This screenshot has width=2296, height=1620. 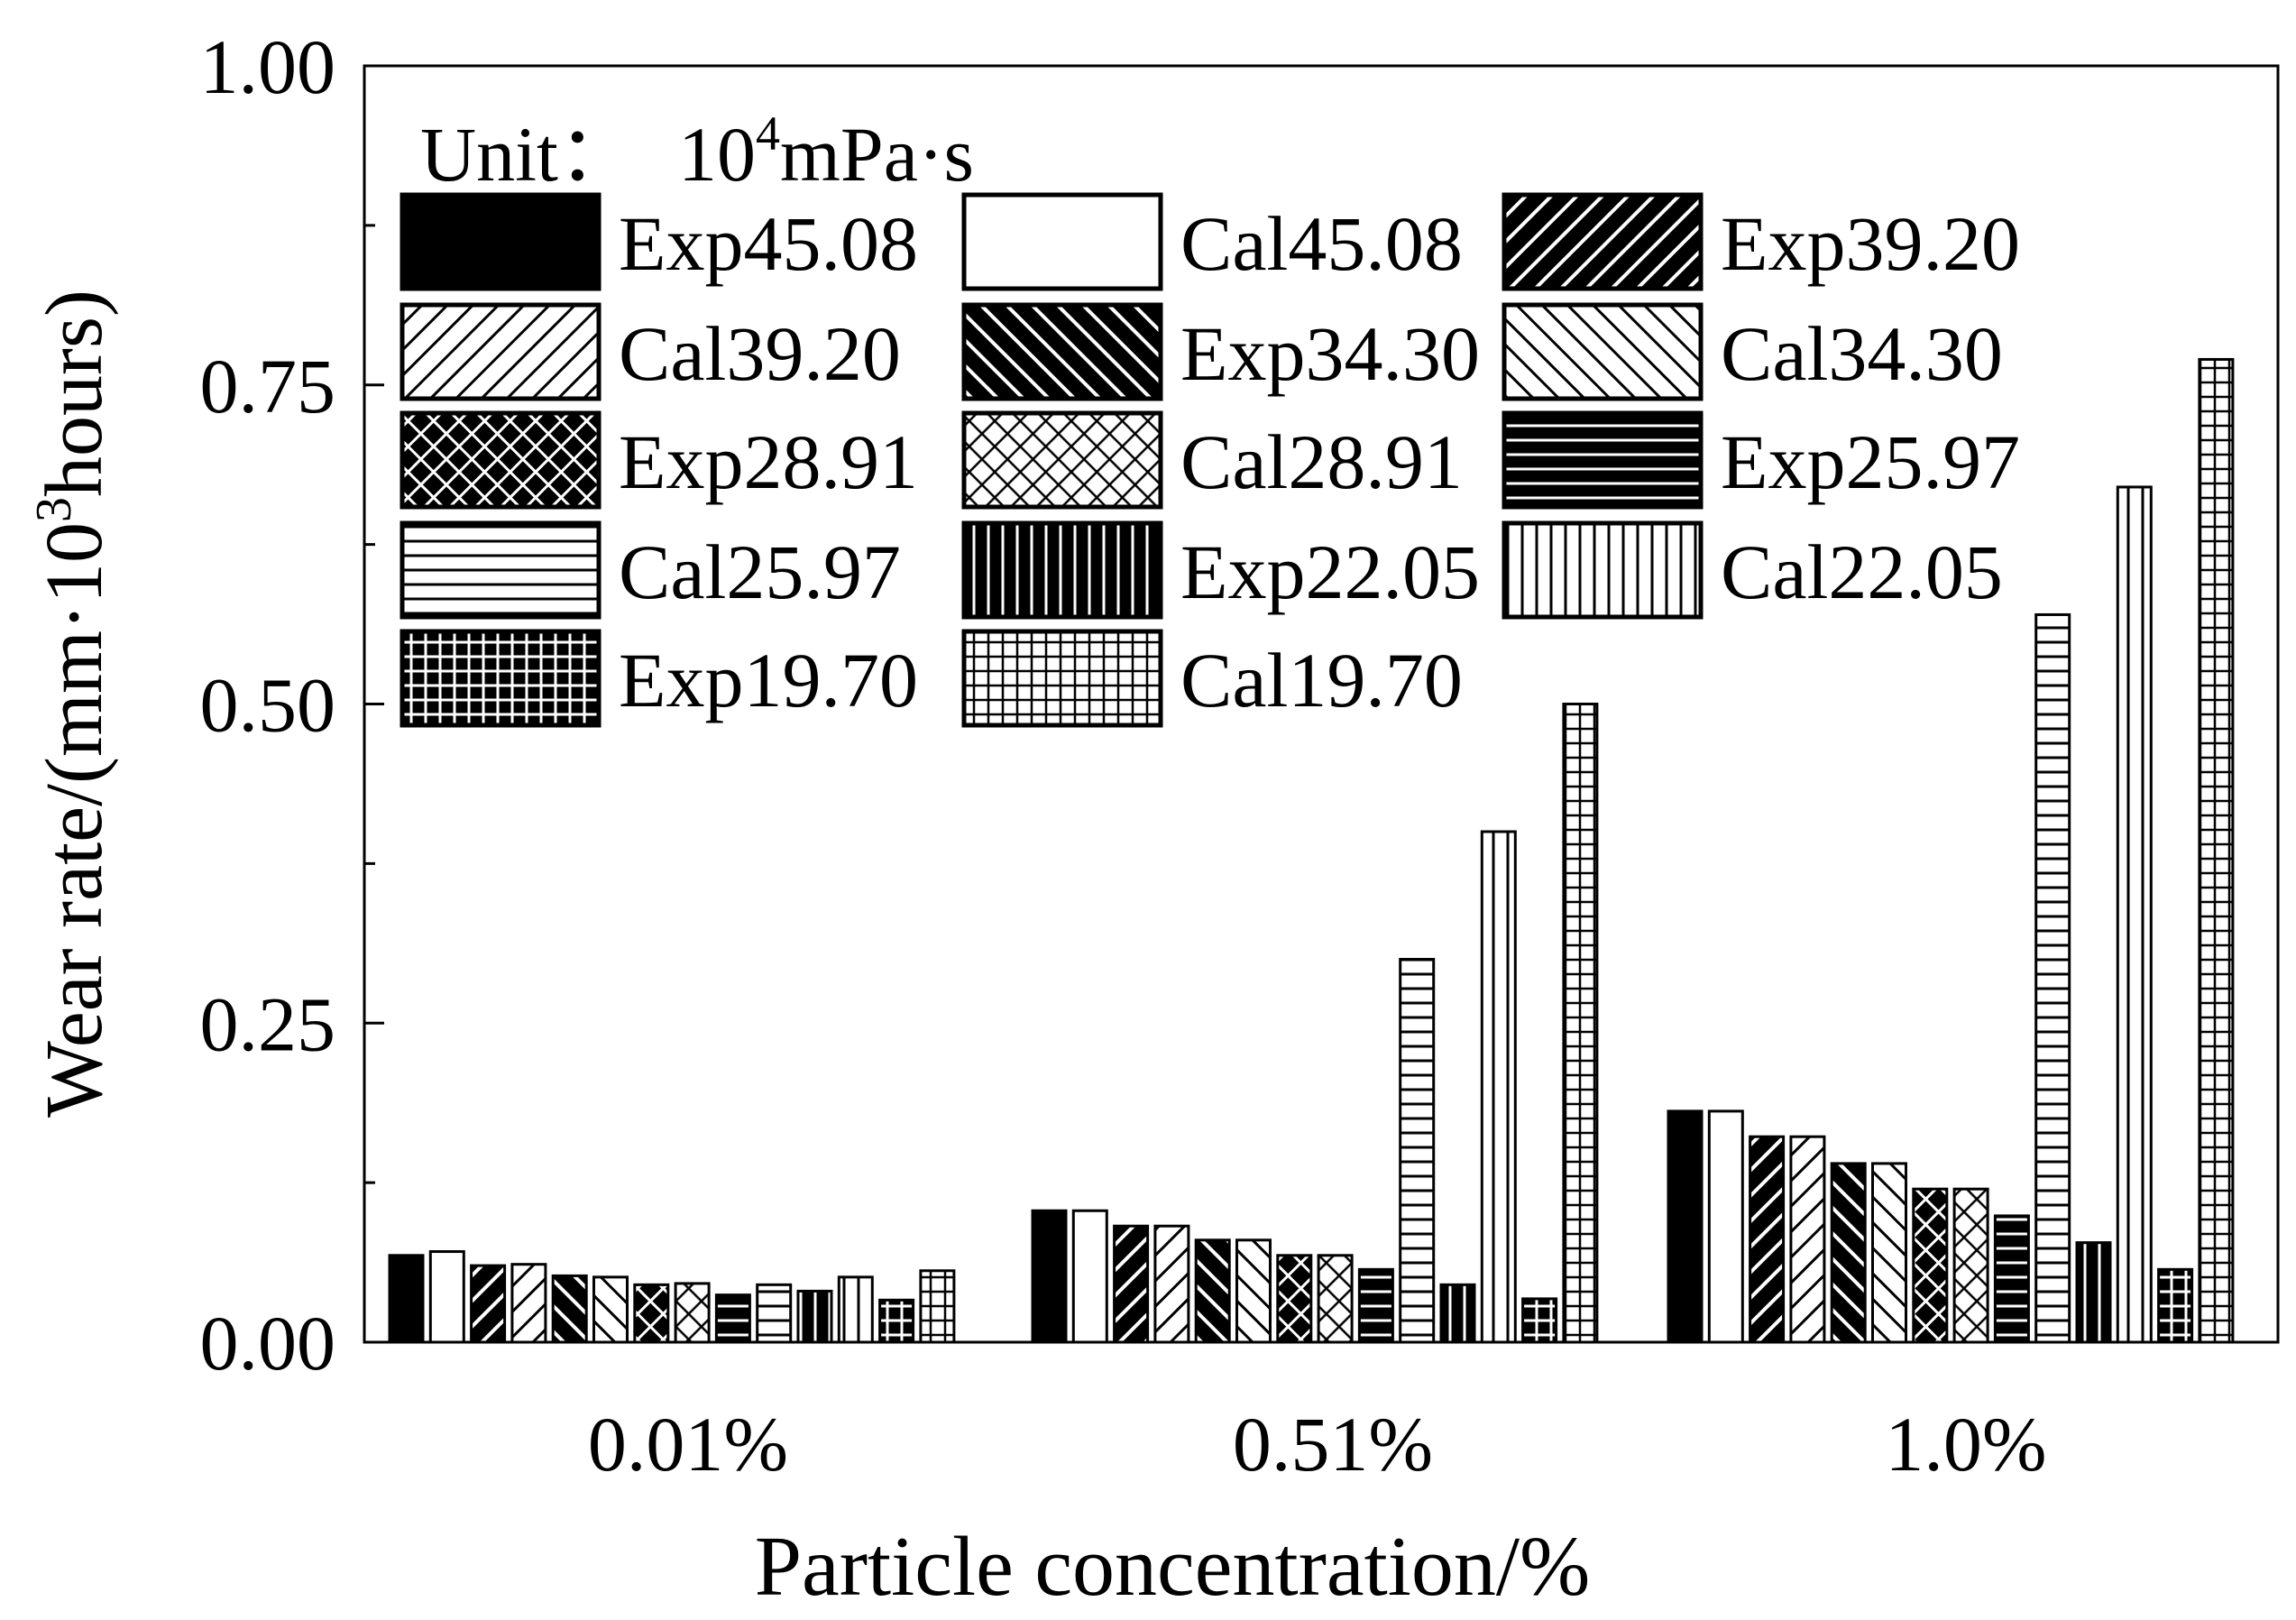 What do you see at coordinates (760, 353) in the screenshot?
I see `legend-label-cal39-20: Cal39.20` at bounding box center [760, 353].